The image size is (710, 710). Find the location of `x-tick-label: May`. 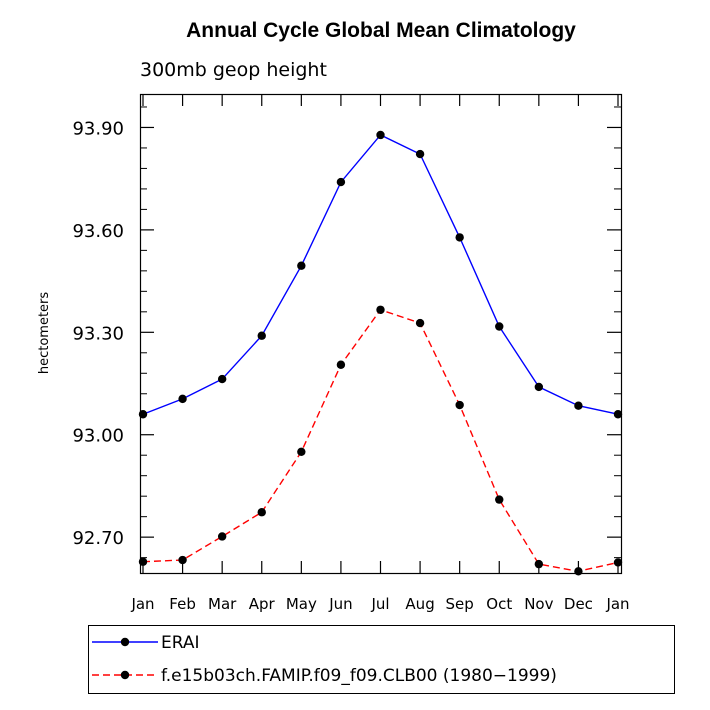

x-tick-label: May is located at coordinates (301, 604).